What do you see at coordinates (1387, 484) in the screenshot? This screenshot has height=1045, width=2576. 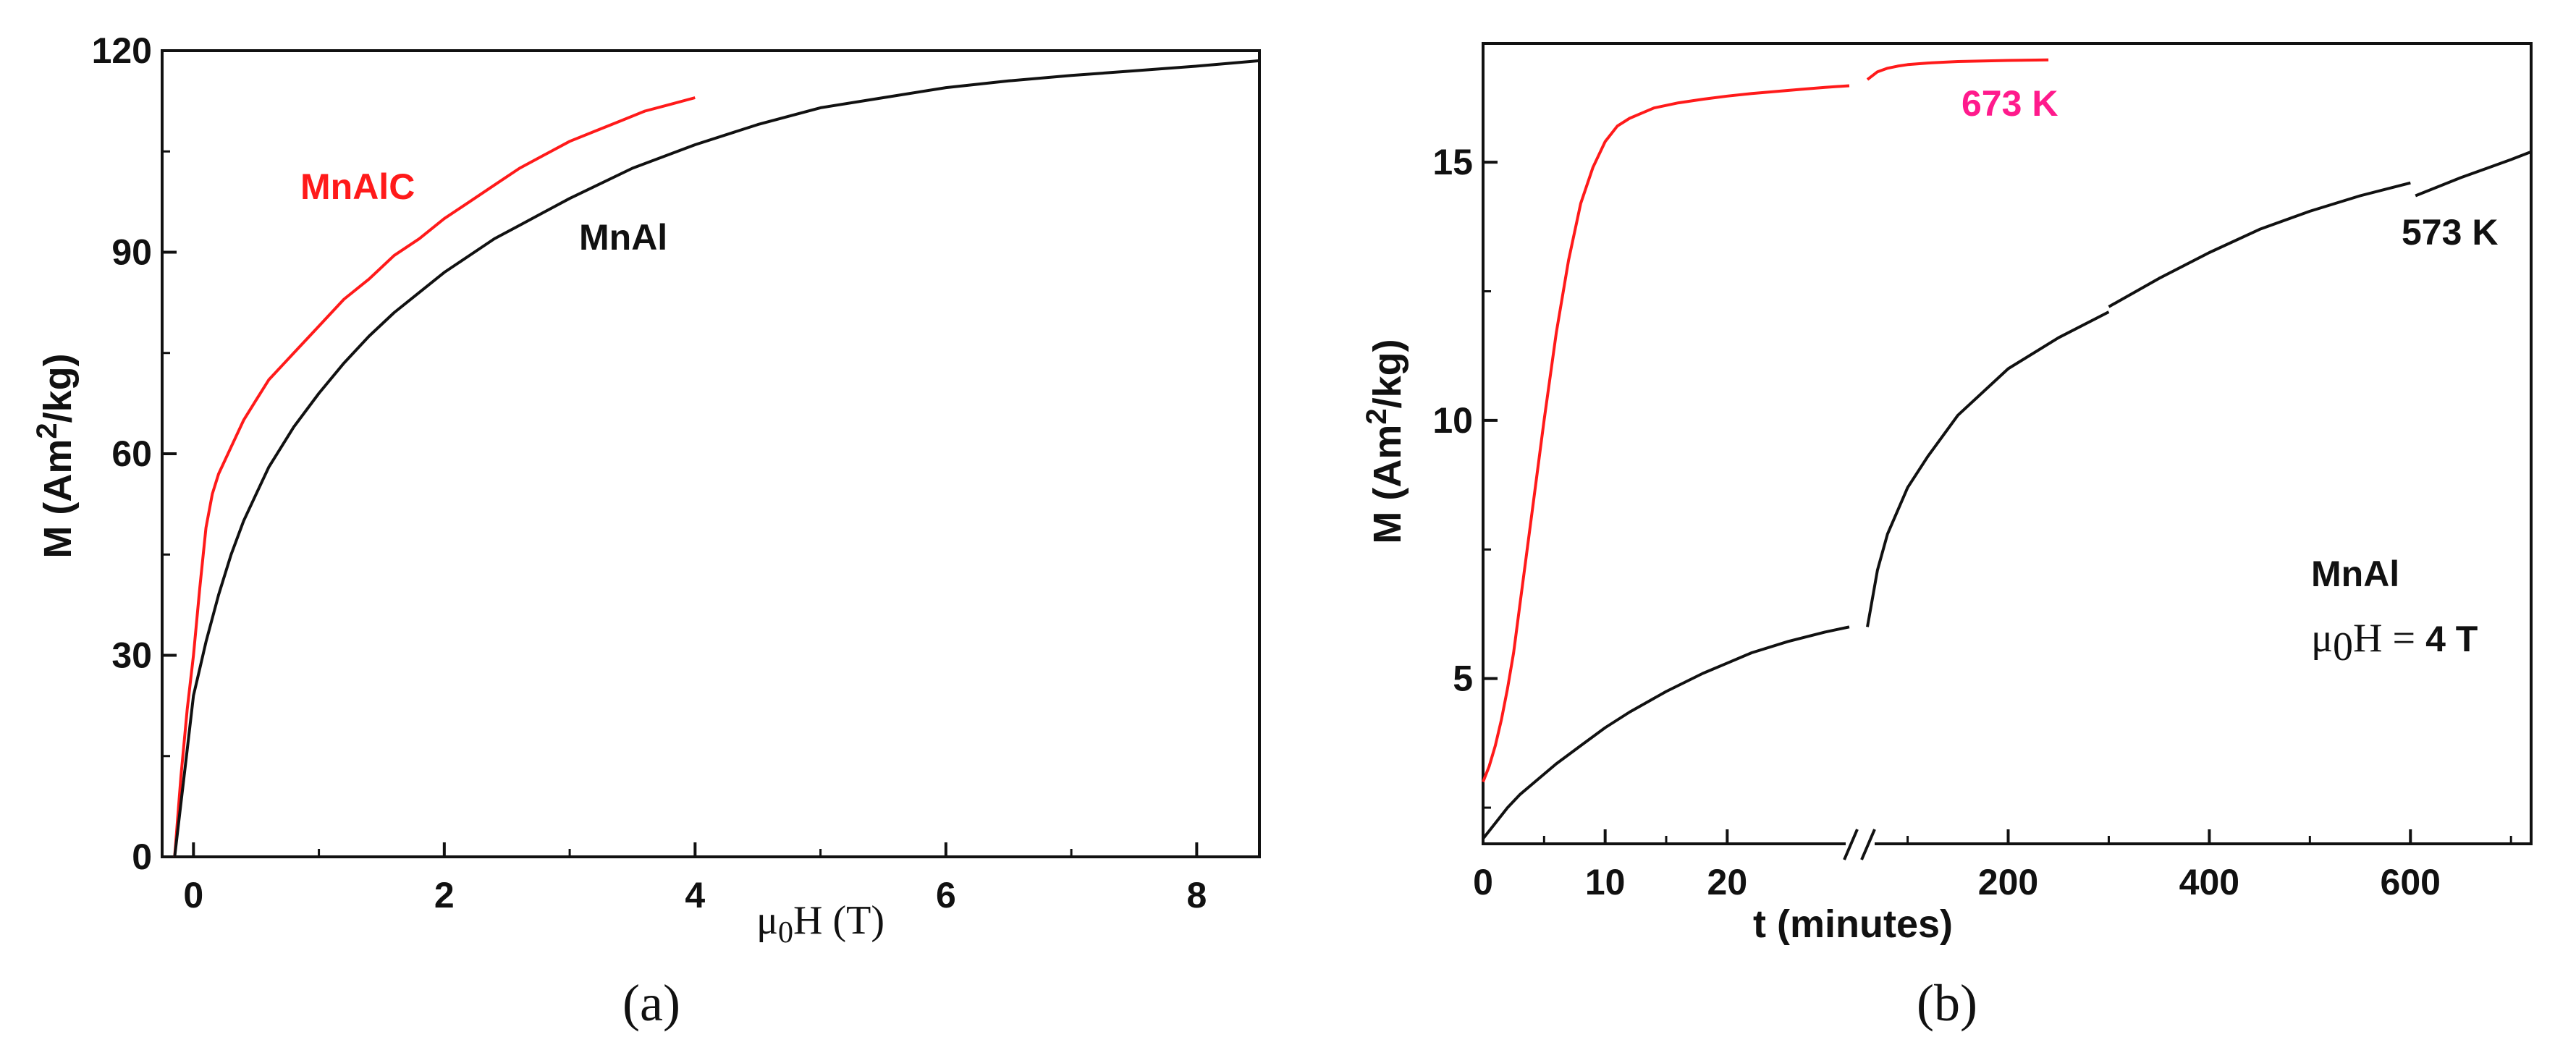 I see `y-title-b-prefix: M (Am` at bounding box center [1387, 484].